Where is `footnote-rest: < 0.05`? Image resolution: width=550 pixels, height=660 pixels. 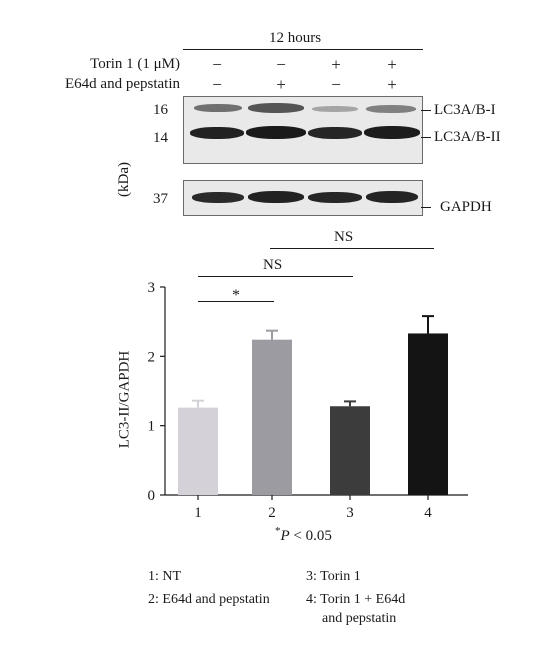 footnote-rest: < 0.05 is located at coordinates (310, 536).